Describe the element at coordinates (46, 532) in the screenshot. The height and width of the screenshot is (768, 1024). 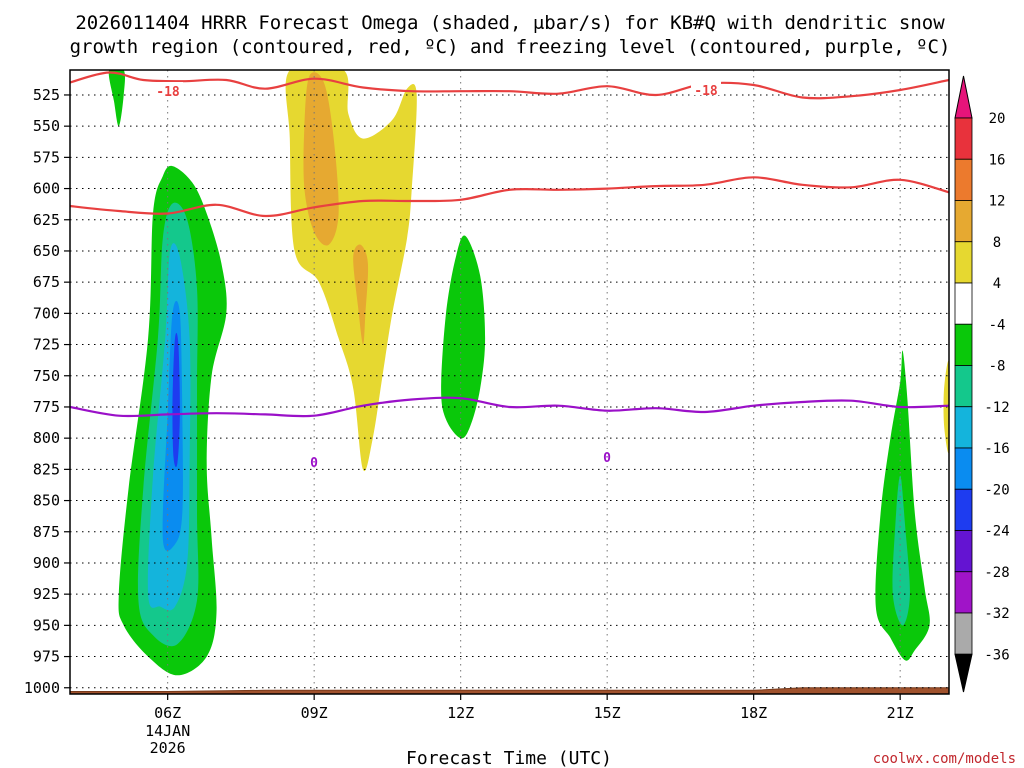
I see `y-tick-label-875: 875` at that location.